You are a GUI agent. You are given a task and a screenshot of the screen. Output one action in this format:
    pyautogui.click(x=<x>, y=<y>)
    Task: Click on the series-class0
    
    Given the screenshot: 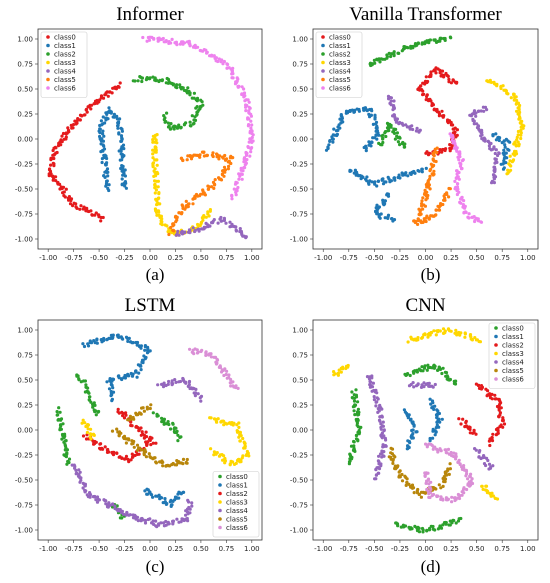 What is the action you would take?
    pyautogui.click(x=405, y=448)
    